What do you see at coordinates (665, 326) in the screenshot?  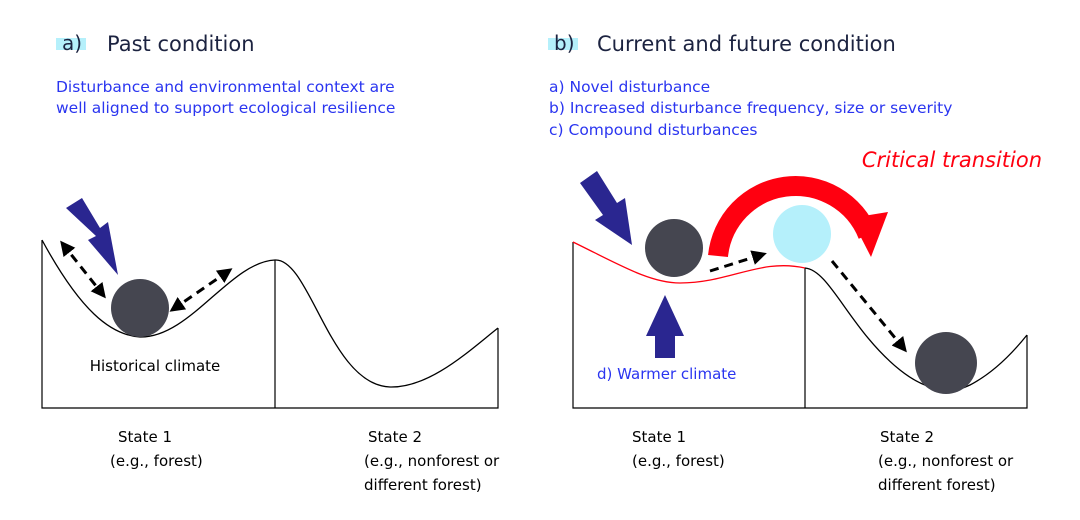 I see `warming-arrow-icon` at bounding box center [665, 326].